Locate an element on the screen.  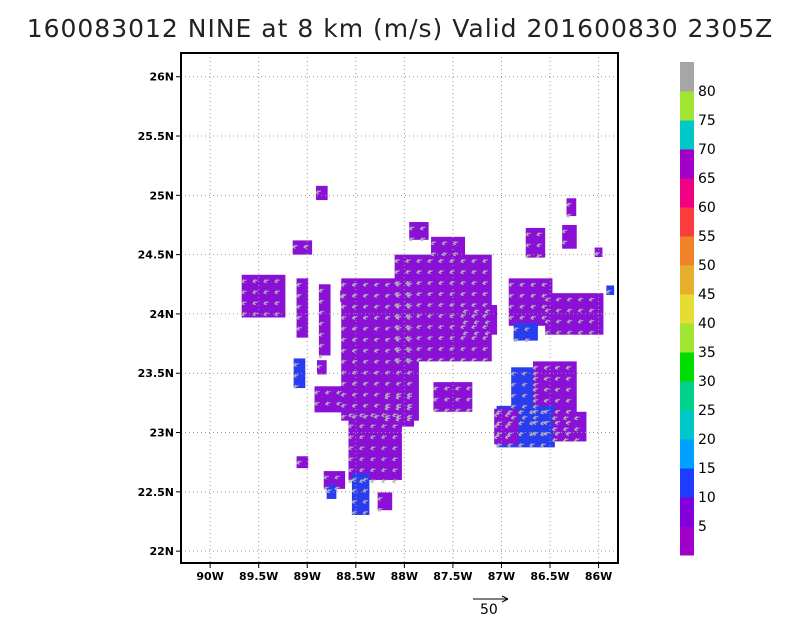
colorbar-label: 25 is located at coordinates (707, 411).